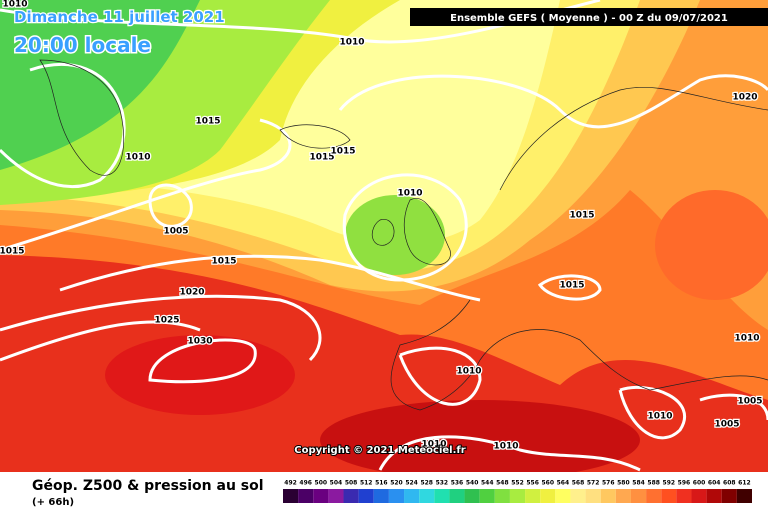  What do you see at coordinates (714, 483) in the screenshot?
I see `scale-label: 604` at bounding box center [714, 483].